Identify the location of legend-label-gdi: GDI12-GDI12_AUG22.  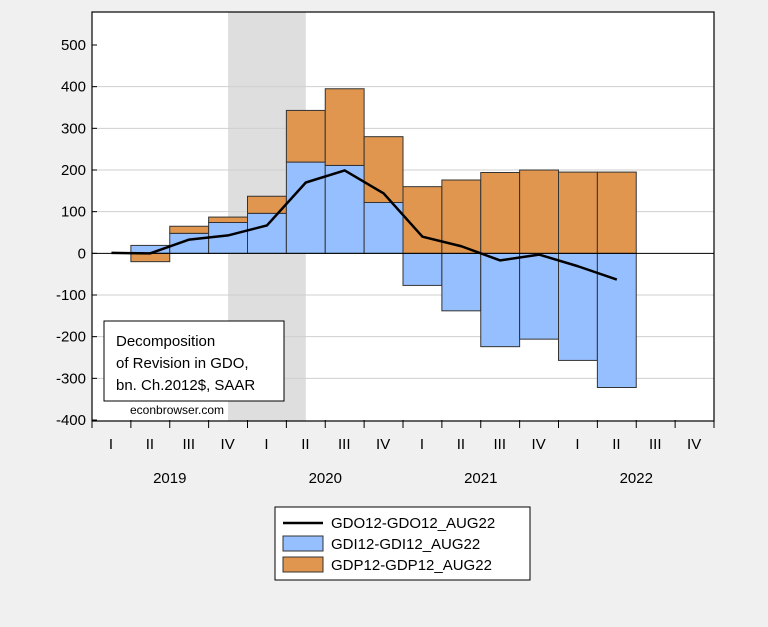
(405, 544).